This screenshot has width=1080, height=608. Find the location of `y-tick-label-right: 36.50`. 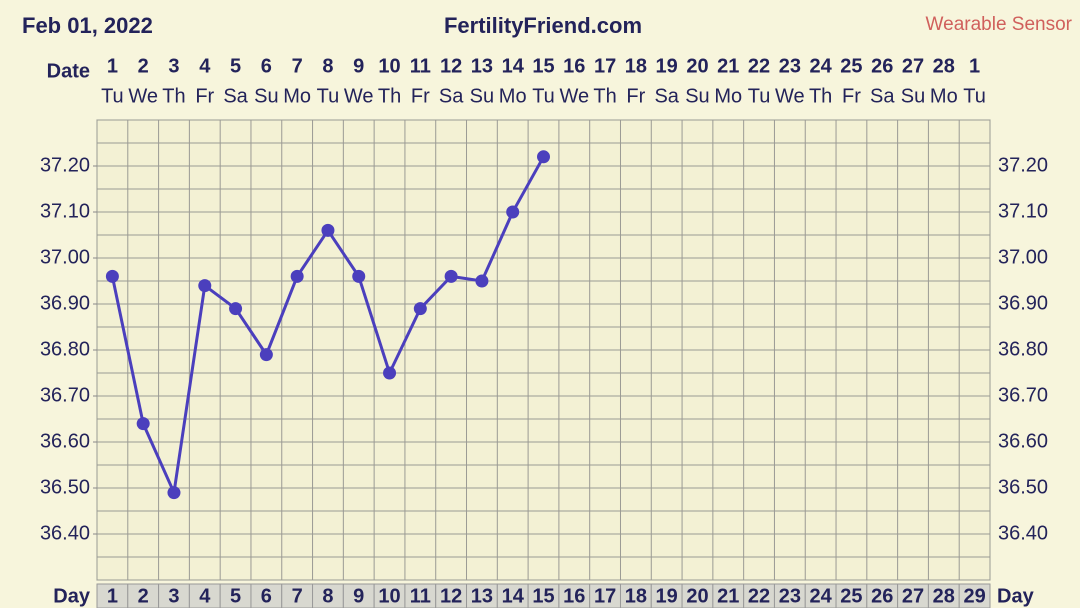

y-tick-label-right: 36.50 is located at coordinates (1023, 487).